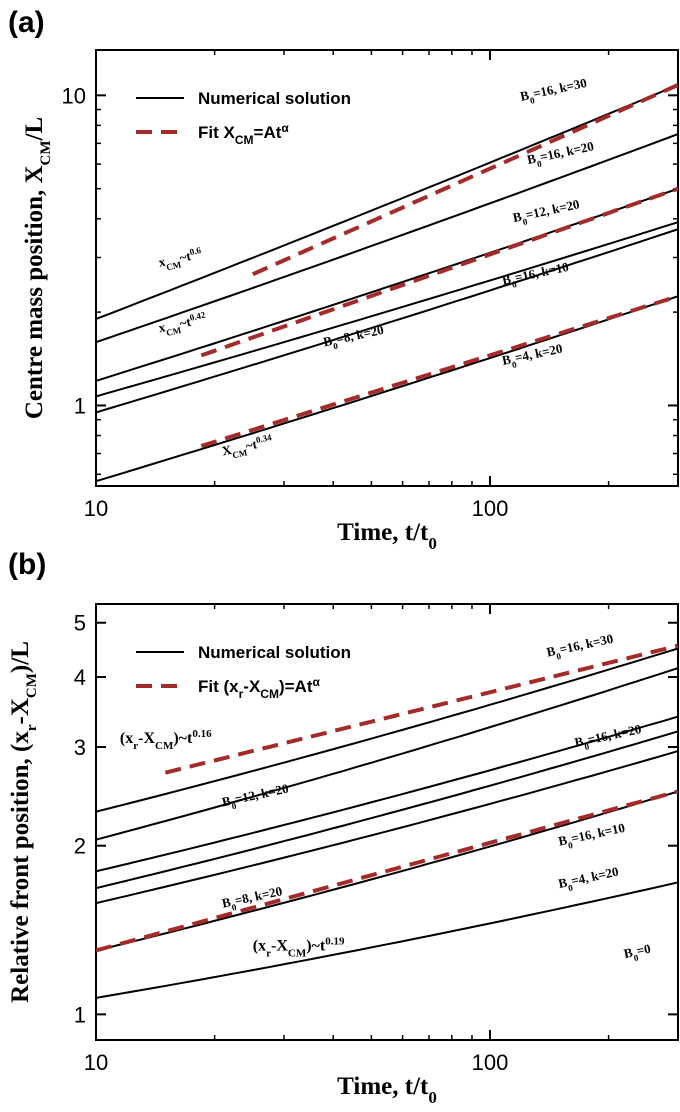 This screenshot has height=1112, width=680. What do you see at coordinates (299, 948) in the screenshot?
I see `fit-label-1: (xr-XCM)~t0.19` at bounding box center [299, 948].